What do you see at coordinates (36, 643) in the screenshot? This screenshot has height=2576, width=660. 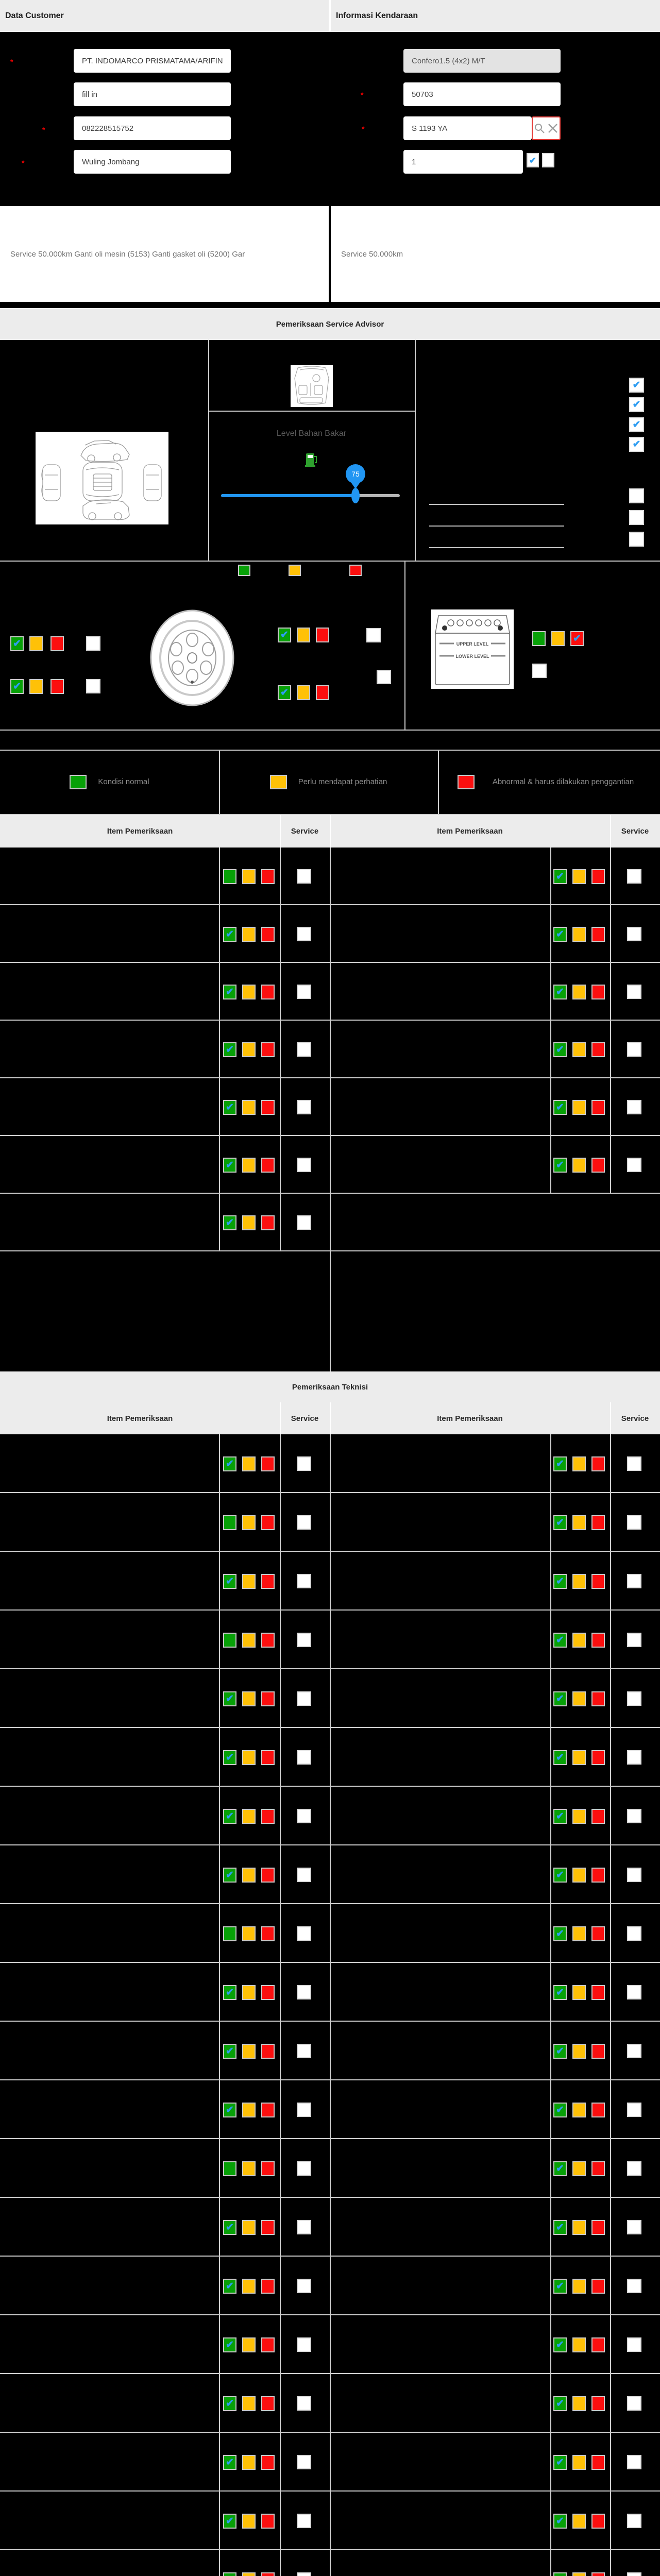 I see `wheel-lt-yellow-checkbox` at bounding box center [36, 643].